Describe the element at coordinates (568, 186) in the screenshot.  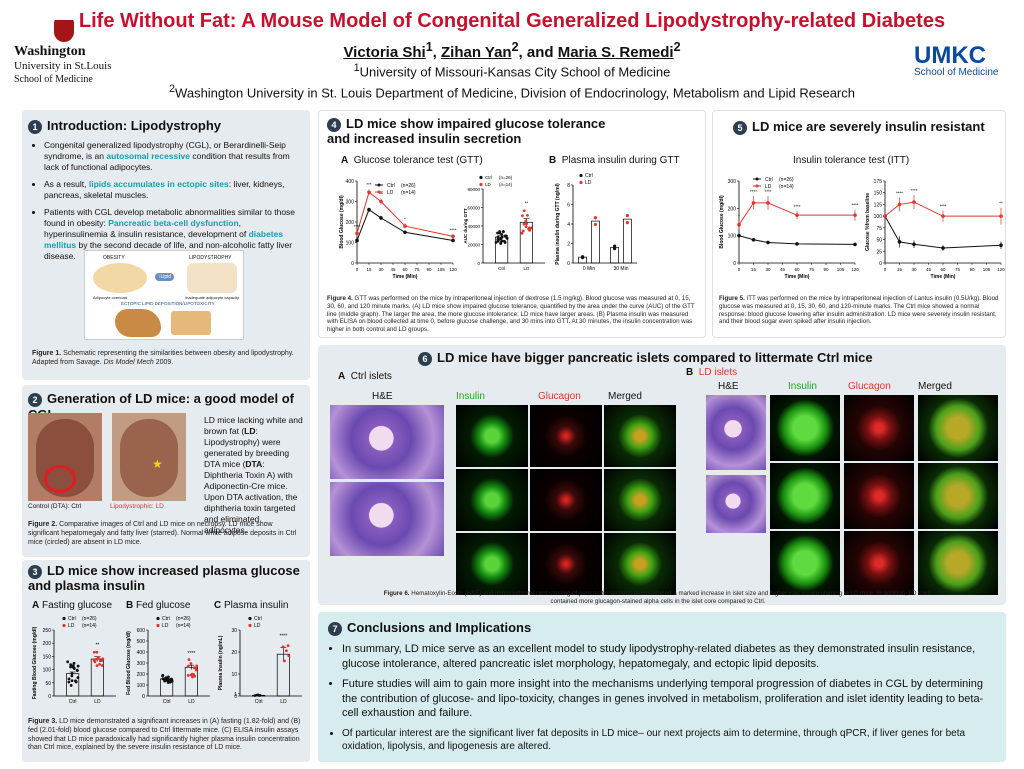
I see `y-tick-label: 8` at that location.